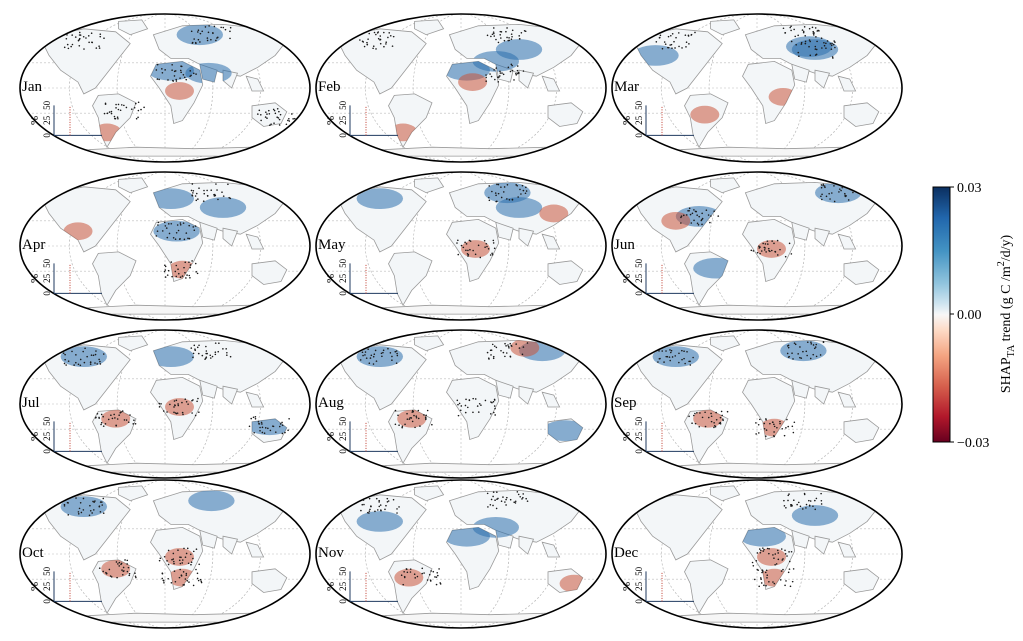  What do you see at coordinates (678, 527) in the screenshot?
I see `continent-north-america` at bounding box center [678, 527].